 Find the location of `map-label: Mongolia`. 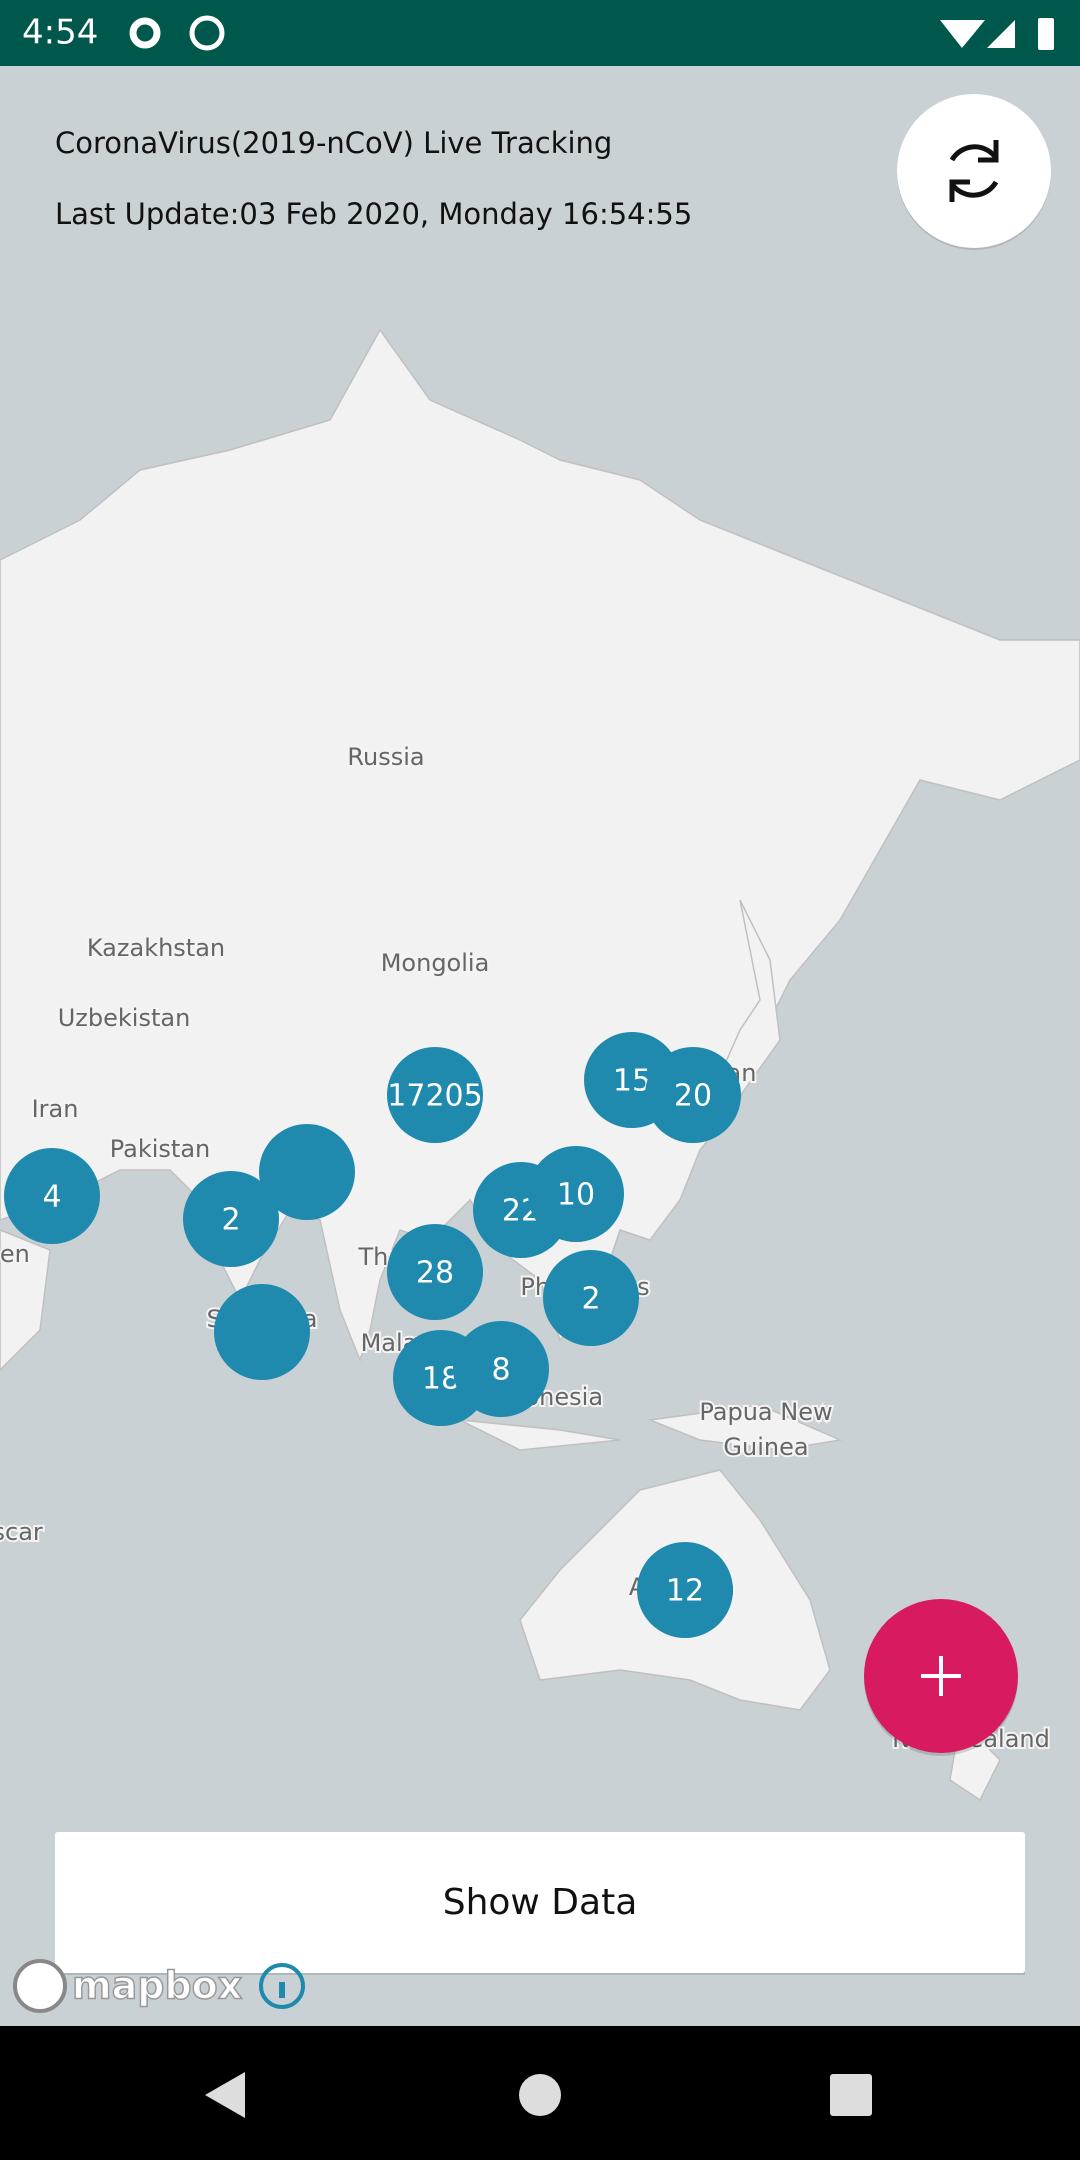

map-label: Mongolia is located at coordinates (435, 963).